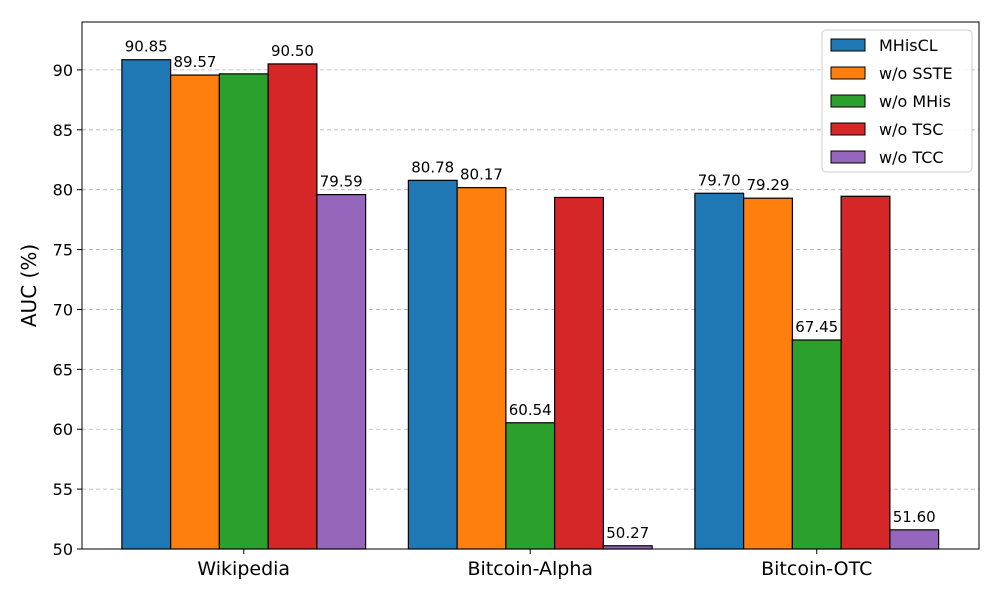  What do you see at coordinates (816, 327) in the screenshot?
I see `bar-value-label: 67.45` at bounding box center [816, 327].